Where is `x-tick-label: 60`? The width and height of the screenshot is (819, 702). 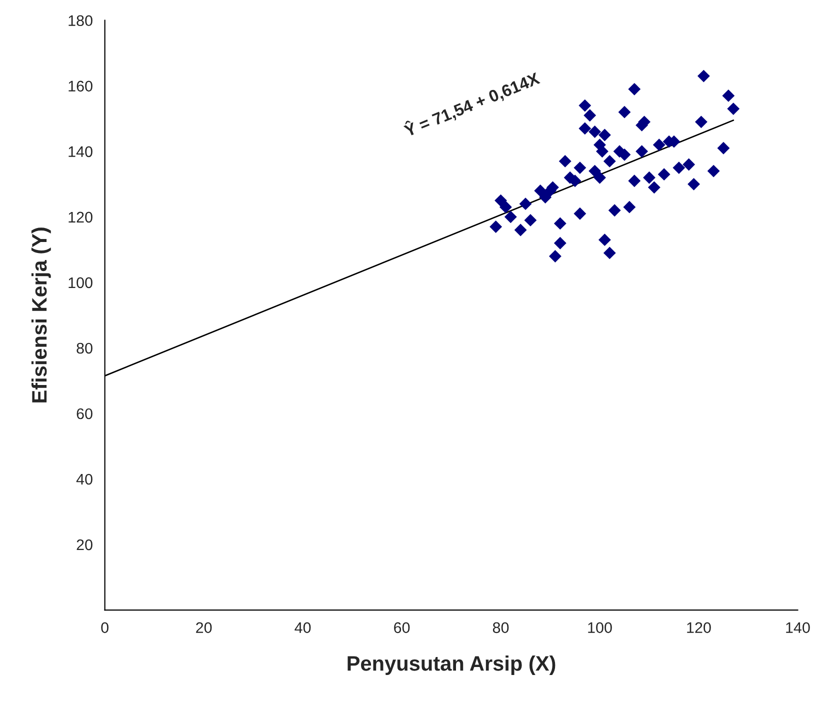 x-tick-label: 60 is located at coordinates (402, 628).